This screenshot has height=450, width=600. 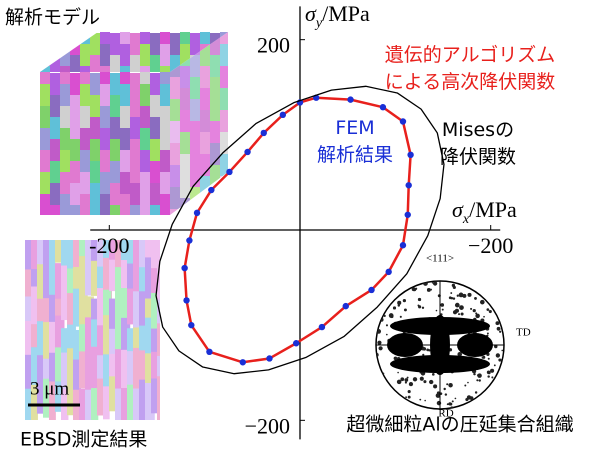 I want to click on legend-line: による高次降伏関数, so click(x=470, y=82).